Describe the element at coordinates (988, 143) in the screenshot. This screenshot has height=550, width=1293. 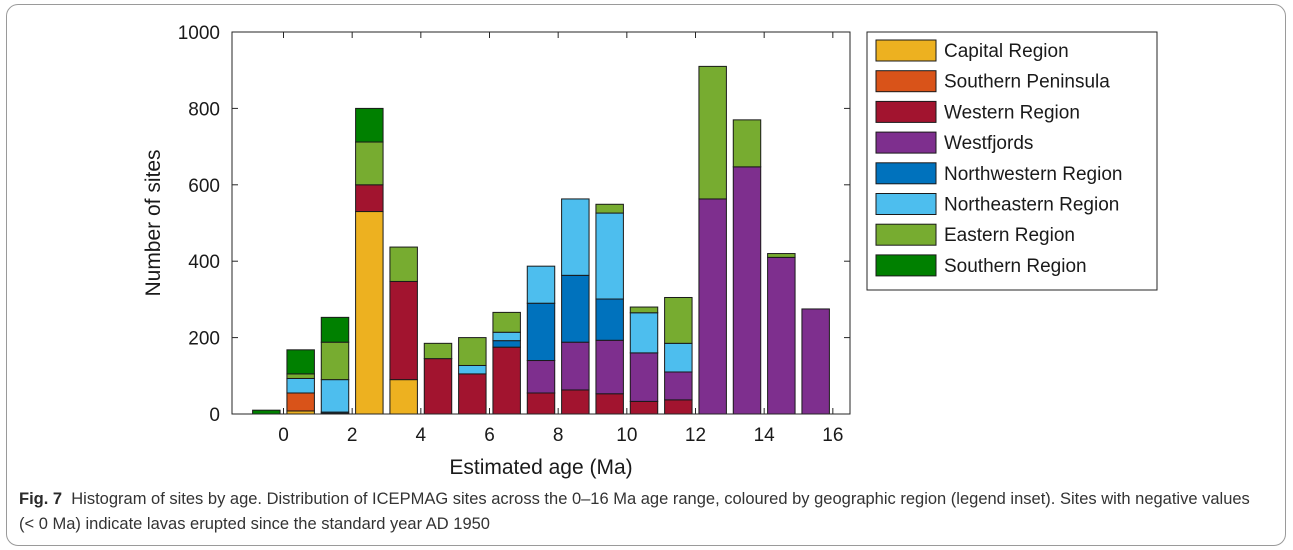
I see `legend-label: Westfjords` at that location.